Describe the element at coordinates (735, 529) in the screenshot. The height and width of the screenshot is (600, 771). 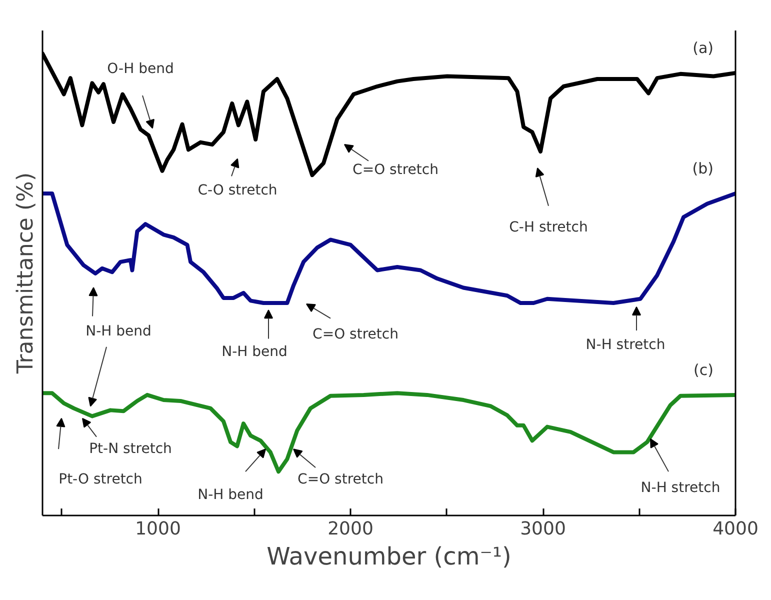
I see `x-tick-label: 4000` at that location.